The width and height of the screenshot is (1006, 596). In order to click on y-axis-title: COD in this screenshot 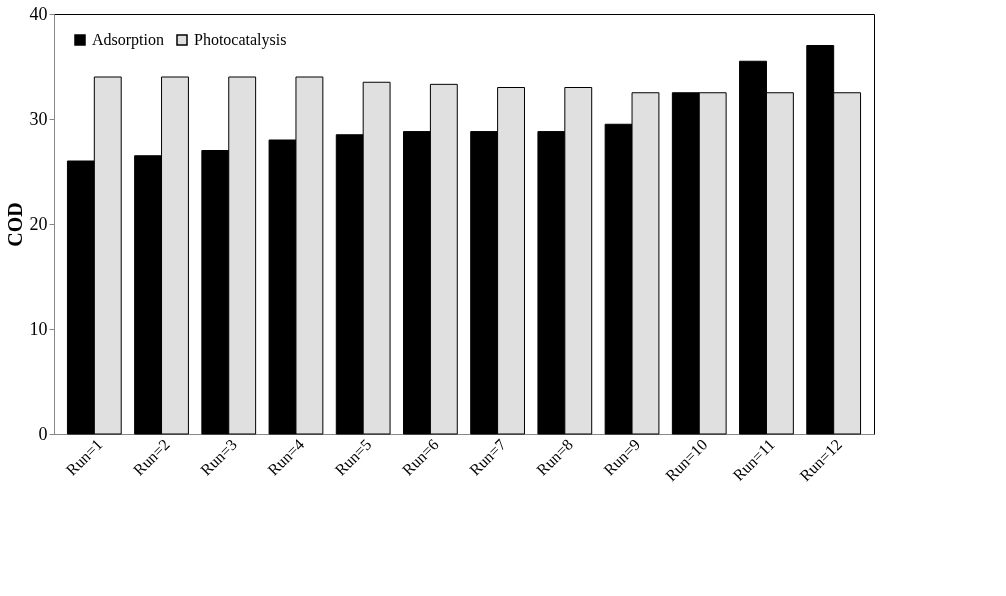, I will do `click(14, 224)`.